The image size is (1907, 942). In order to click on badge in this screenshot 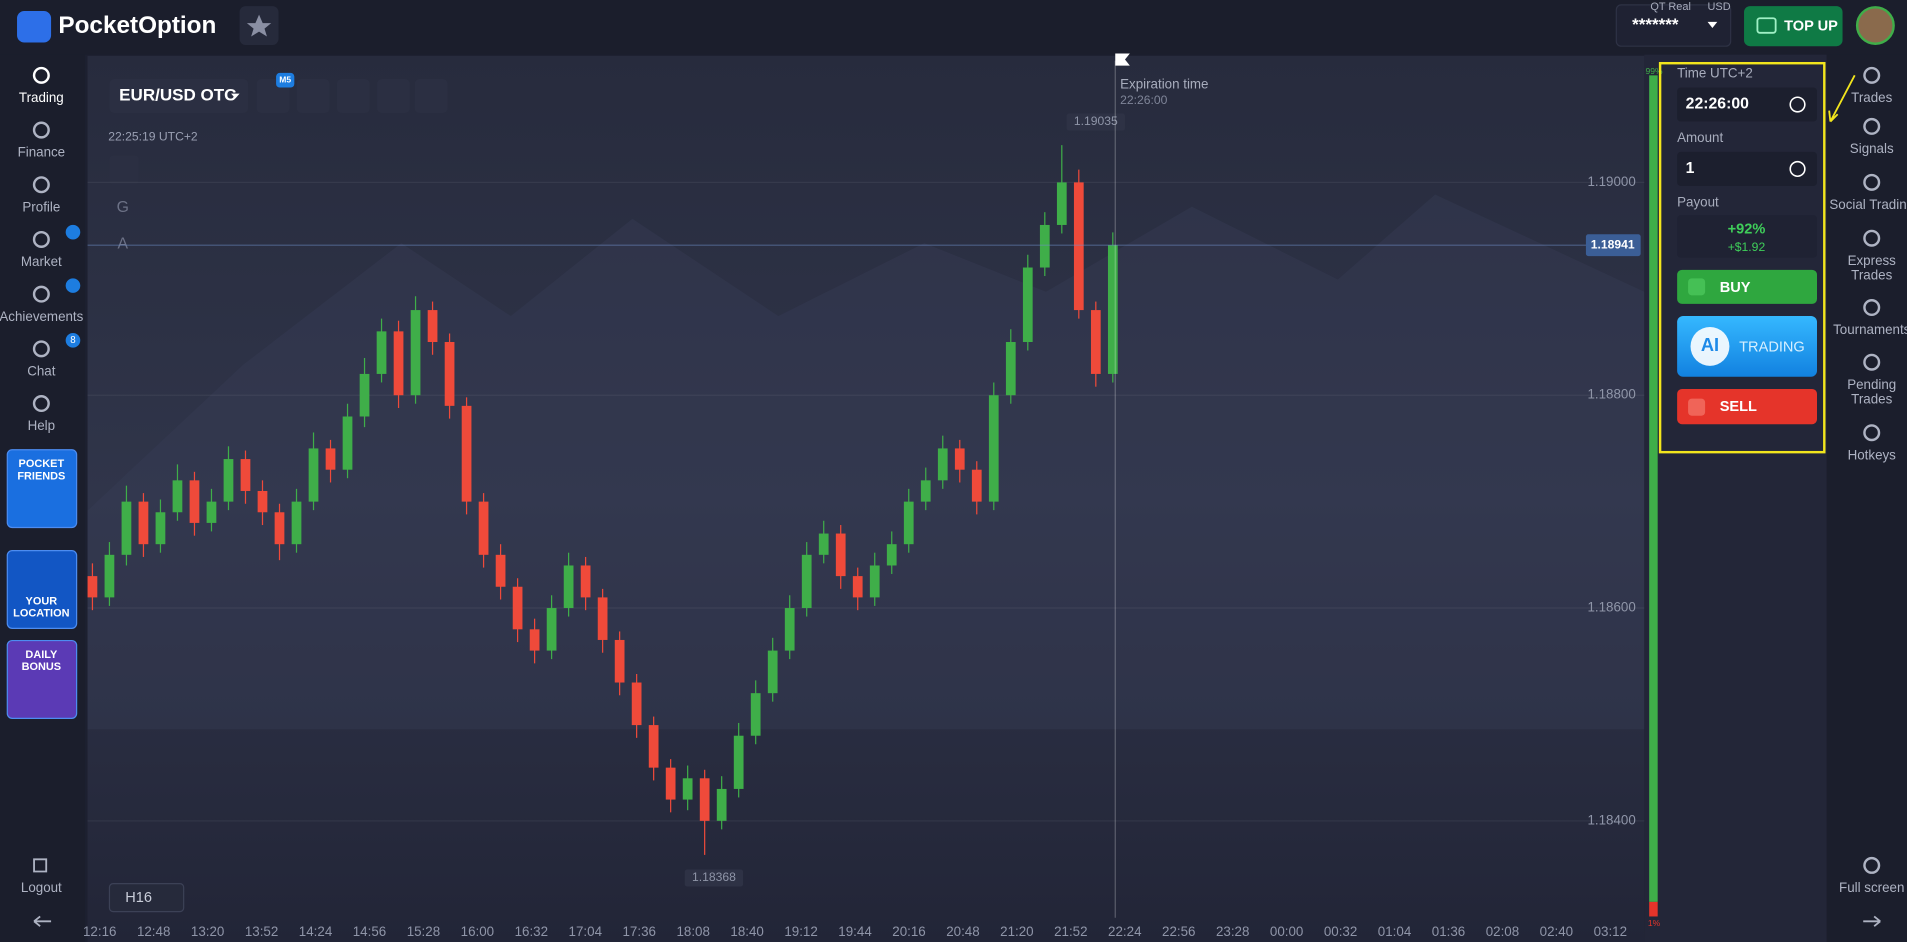, I will do `click(285, 80)`.